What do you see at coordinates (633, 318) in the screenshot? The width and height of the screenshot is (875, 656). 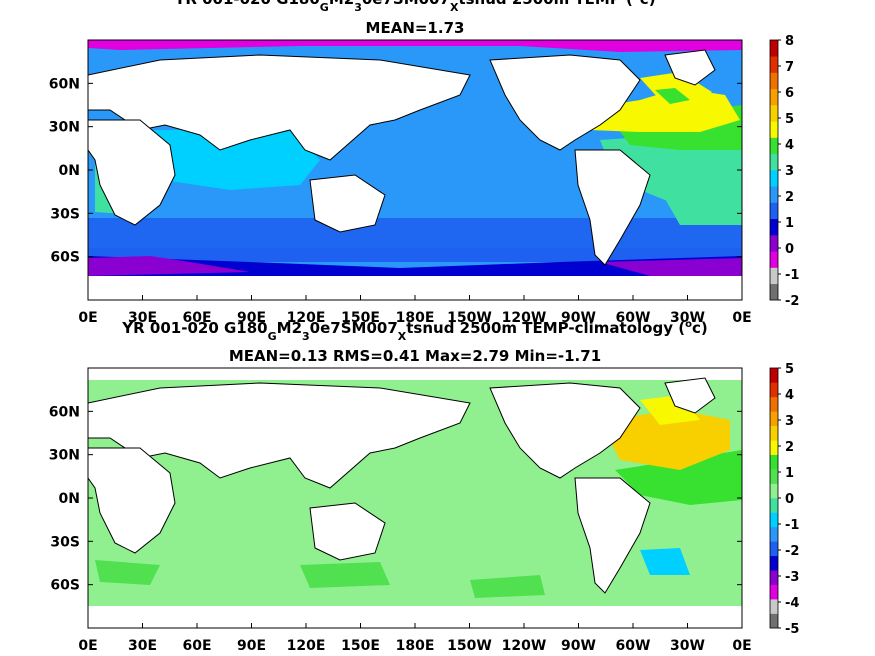 I see `top-x-tick-label: 60W` at bounding box center [633, 318].